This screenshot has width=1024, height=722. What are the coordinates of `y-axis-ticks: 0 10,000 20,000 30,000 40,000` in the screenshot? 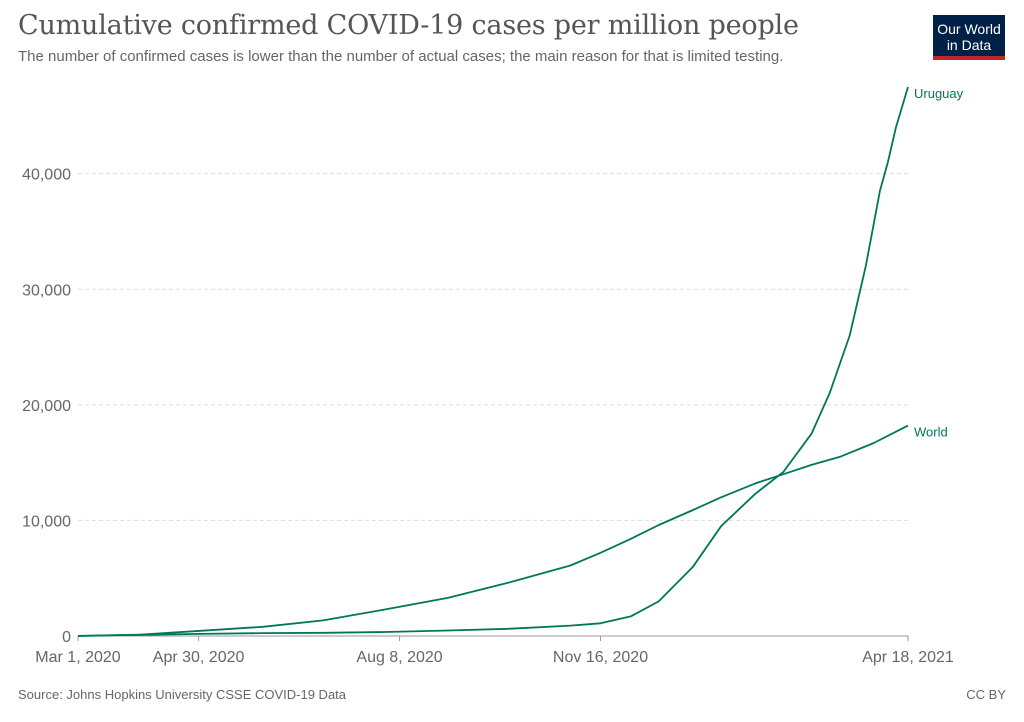 It's located at (46, 406).